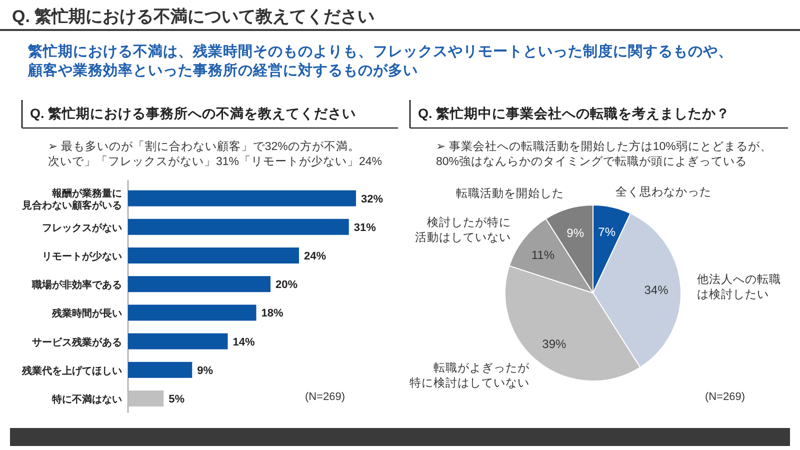  Describe the element at coordinates (272, 314) in the screenshot. I see `data-label: 18%` at that location.